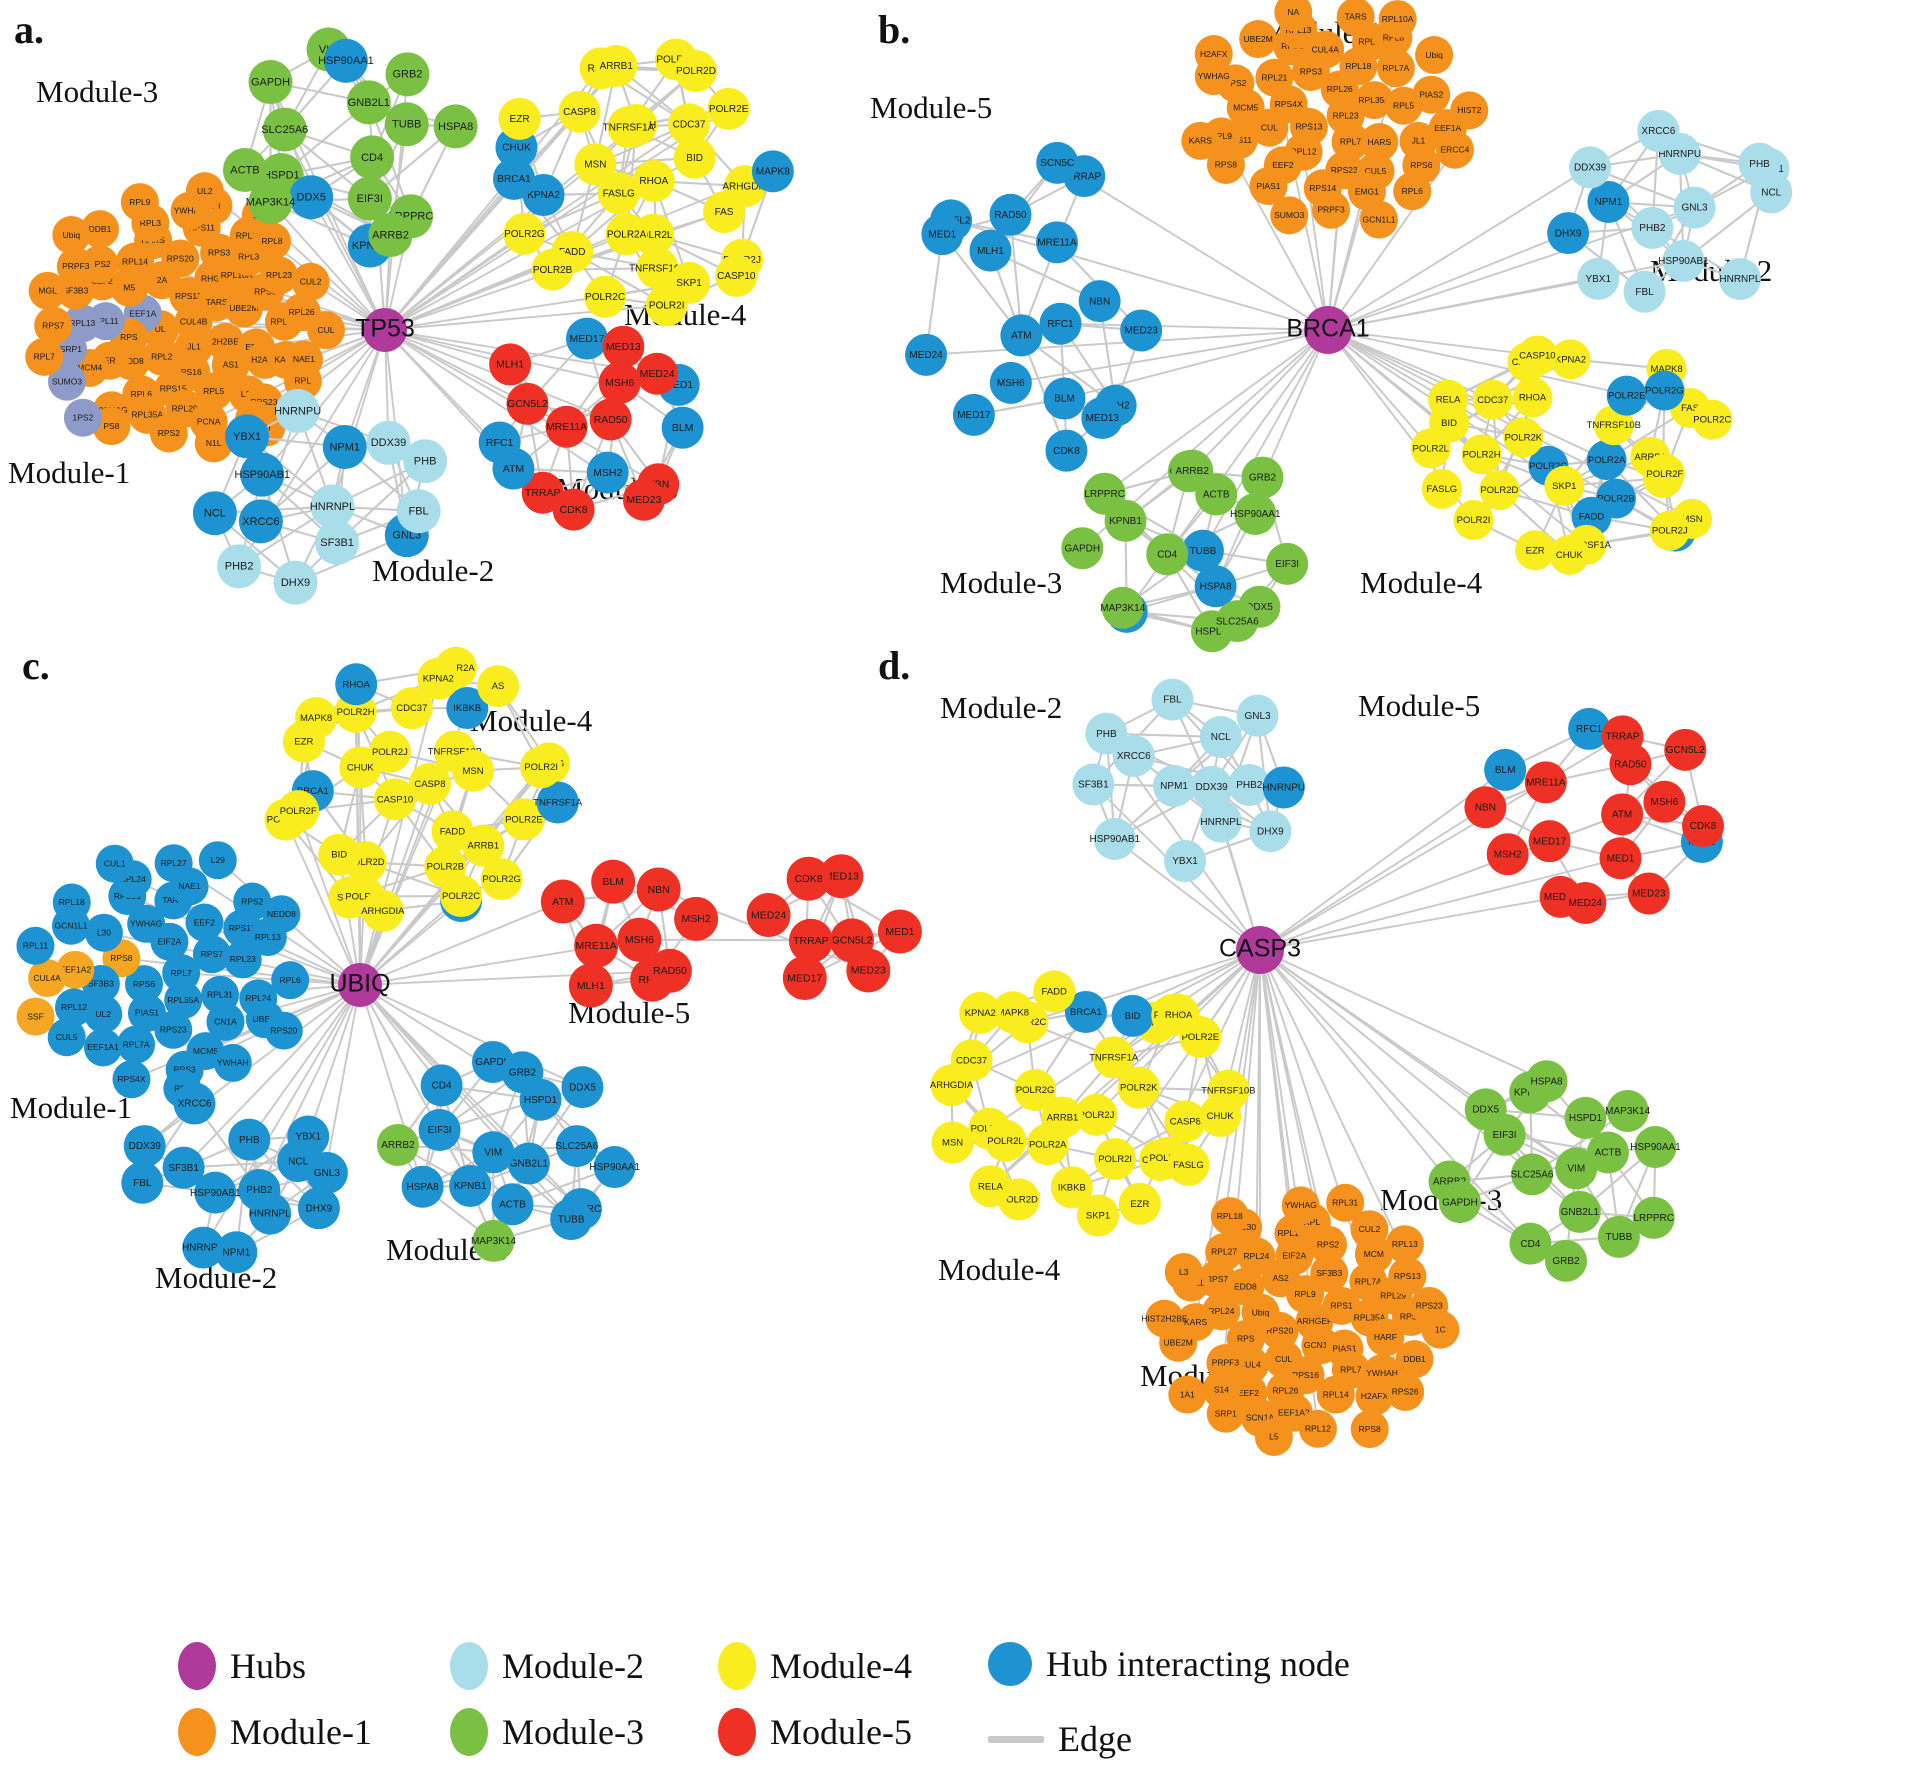 This screenshot has width=1923, height=1775. What do you see at coordinates (1469, 110) in the screenshot?
I see `network-node: HIST2` at bounding box center [1469, 110].